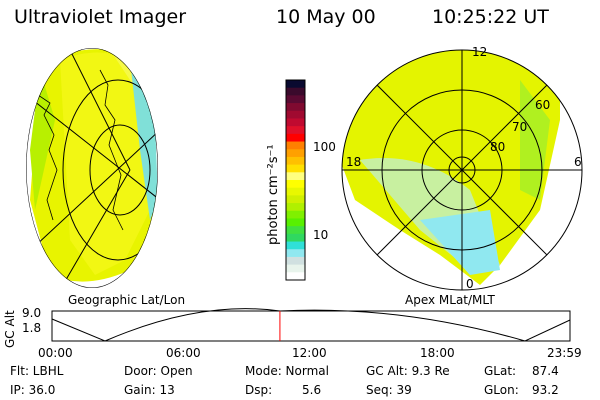 This screenshot has width=600, height=400. What do you see at coordinates (183, 353) in the screenshot?
I see `xtick-1: 06:00` at bounding box center [183, 353].